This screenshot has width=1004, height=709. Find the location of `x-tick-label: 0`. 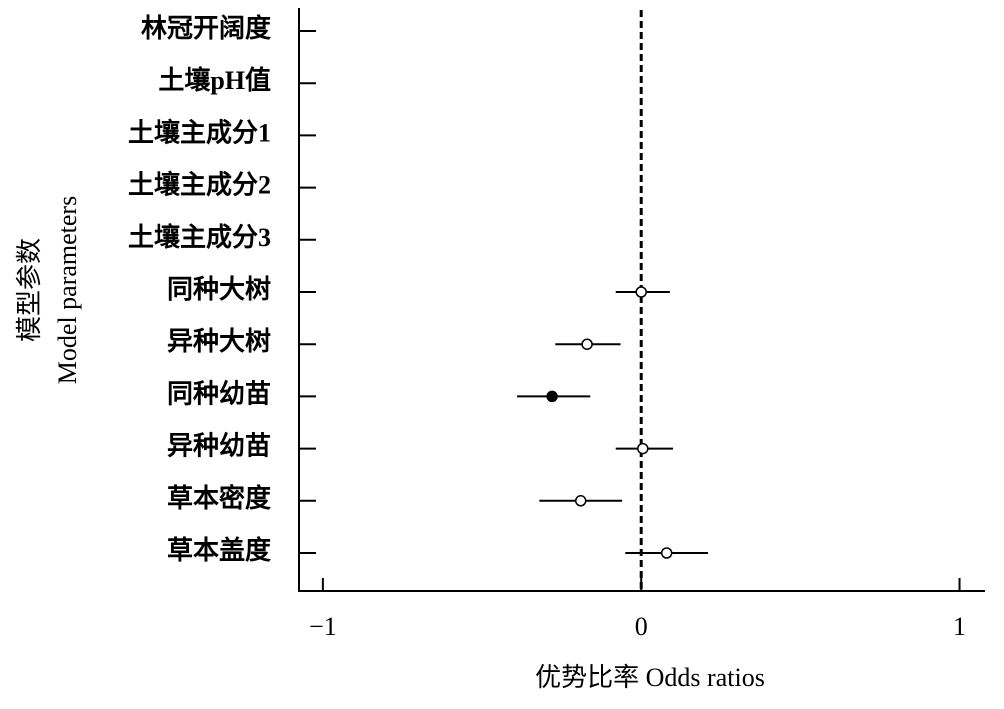

x-tick-label: 0 is located at coordinates (641, 626).